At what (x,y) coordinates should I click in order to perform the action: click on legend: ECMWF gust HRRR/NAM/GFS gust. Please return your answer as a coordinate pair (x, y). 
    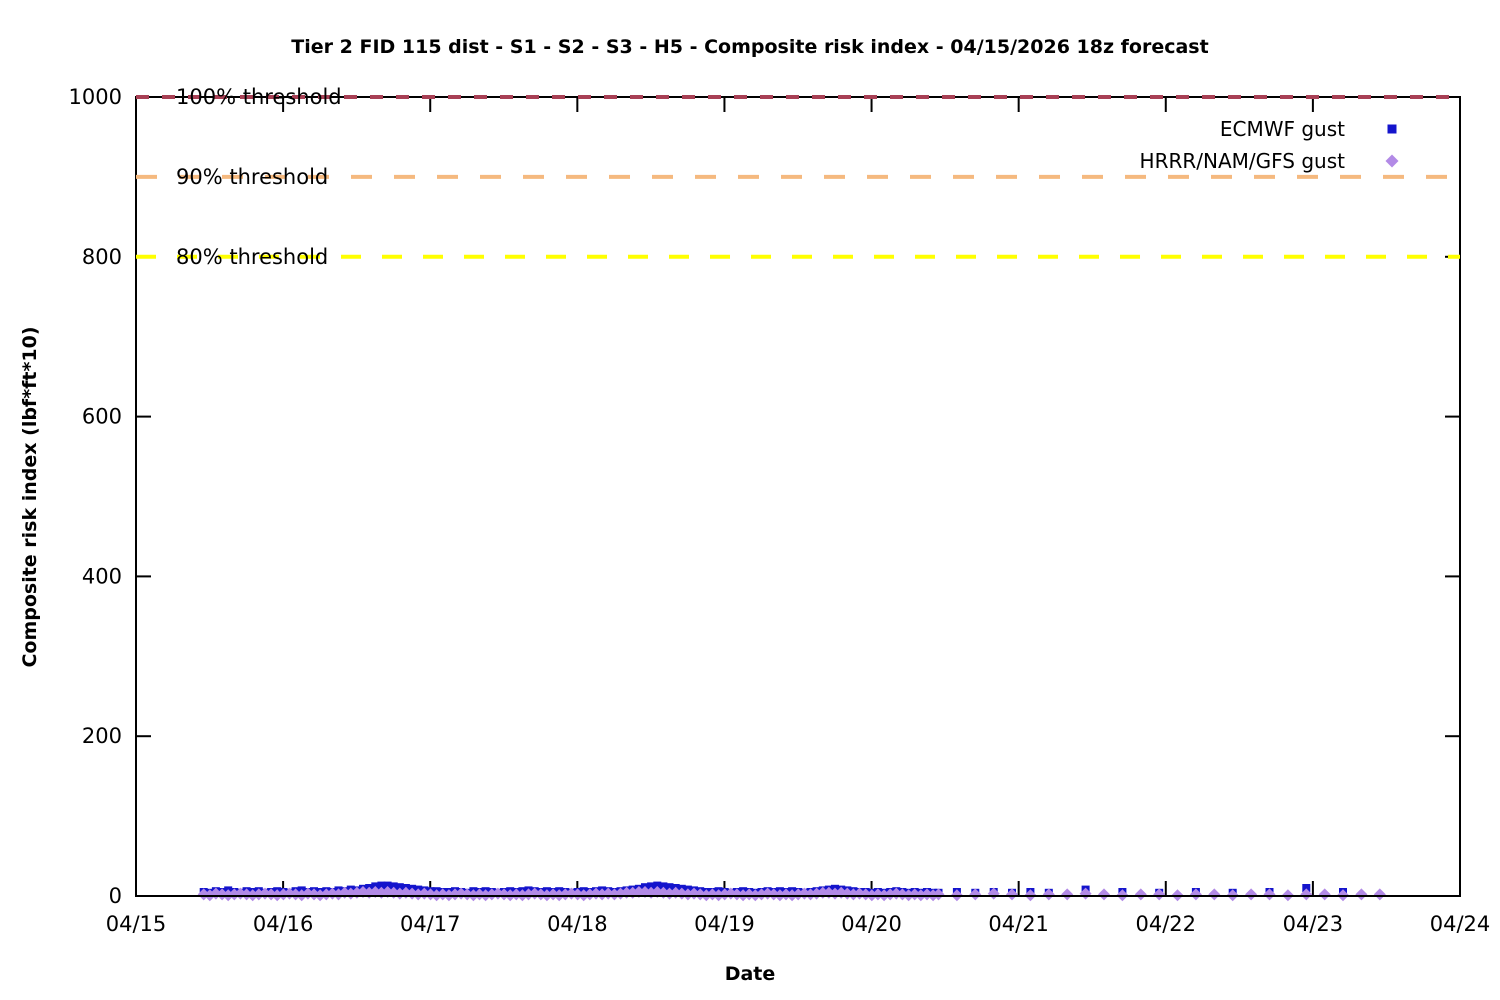
    Looking at the image, I should click on (1269, 145).